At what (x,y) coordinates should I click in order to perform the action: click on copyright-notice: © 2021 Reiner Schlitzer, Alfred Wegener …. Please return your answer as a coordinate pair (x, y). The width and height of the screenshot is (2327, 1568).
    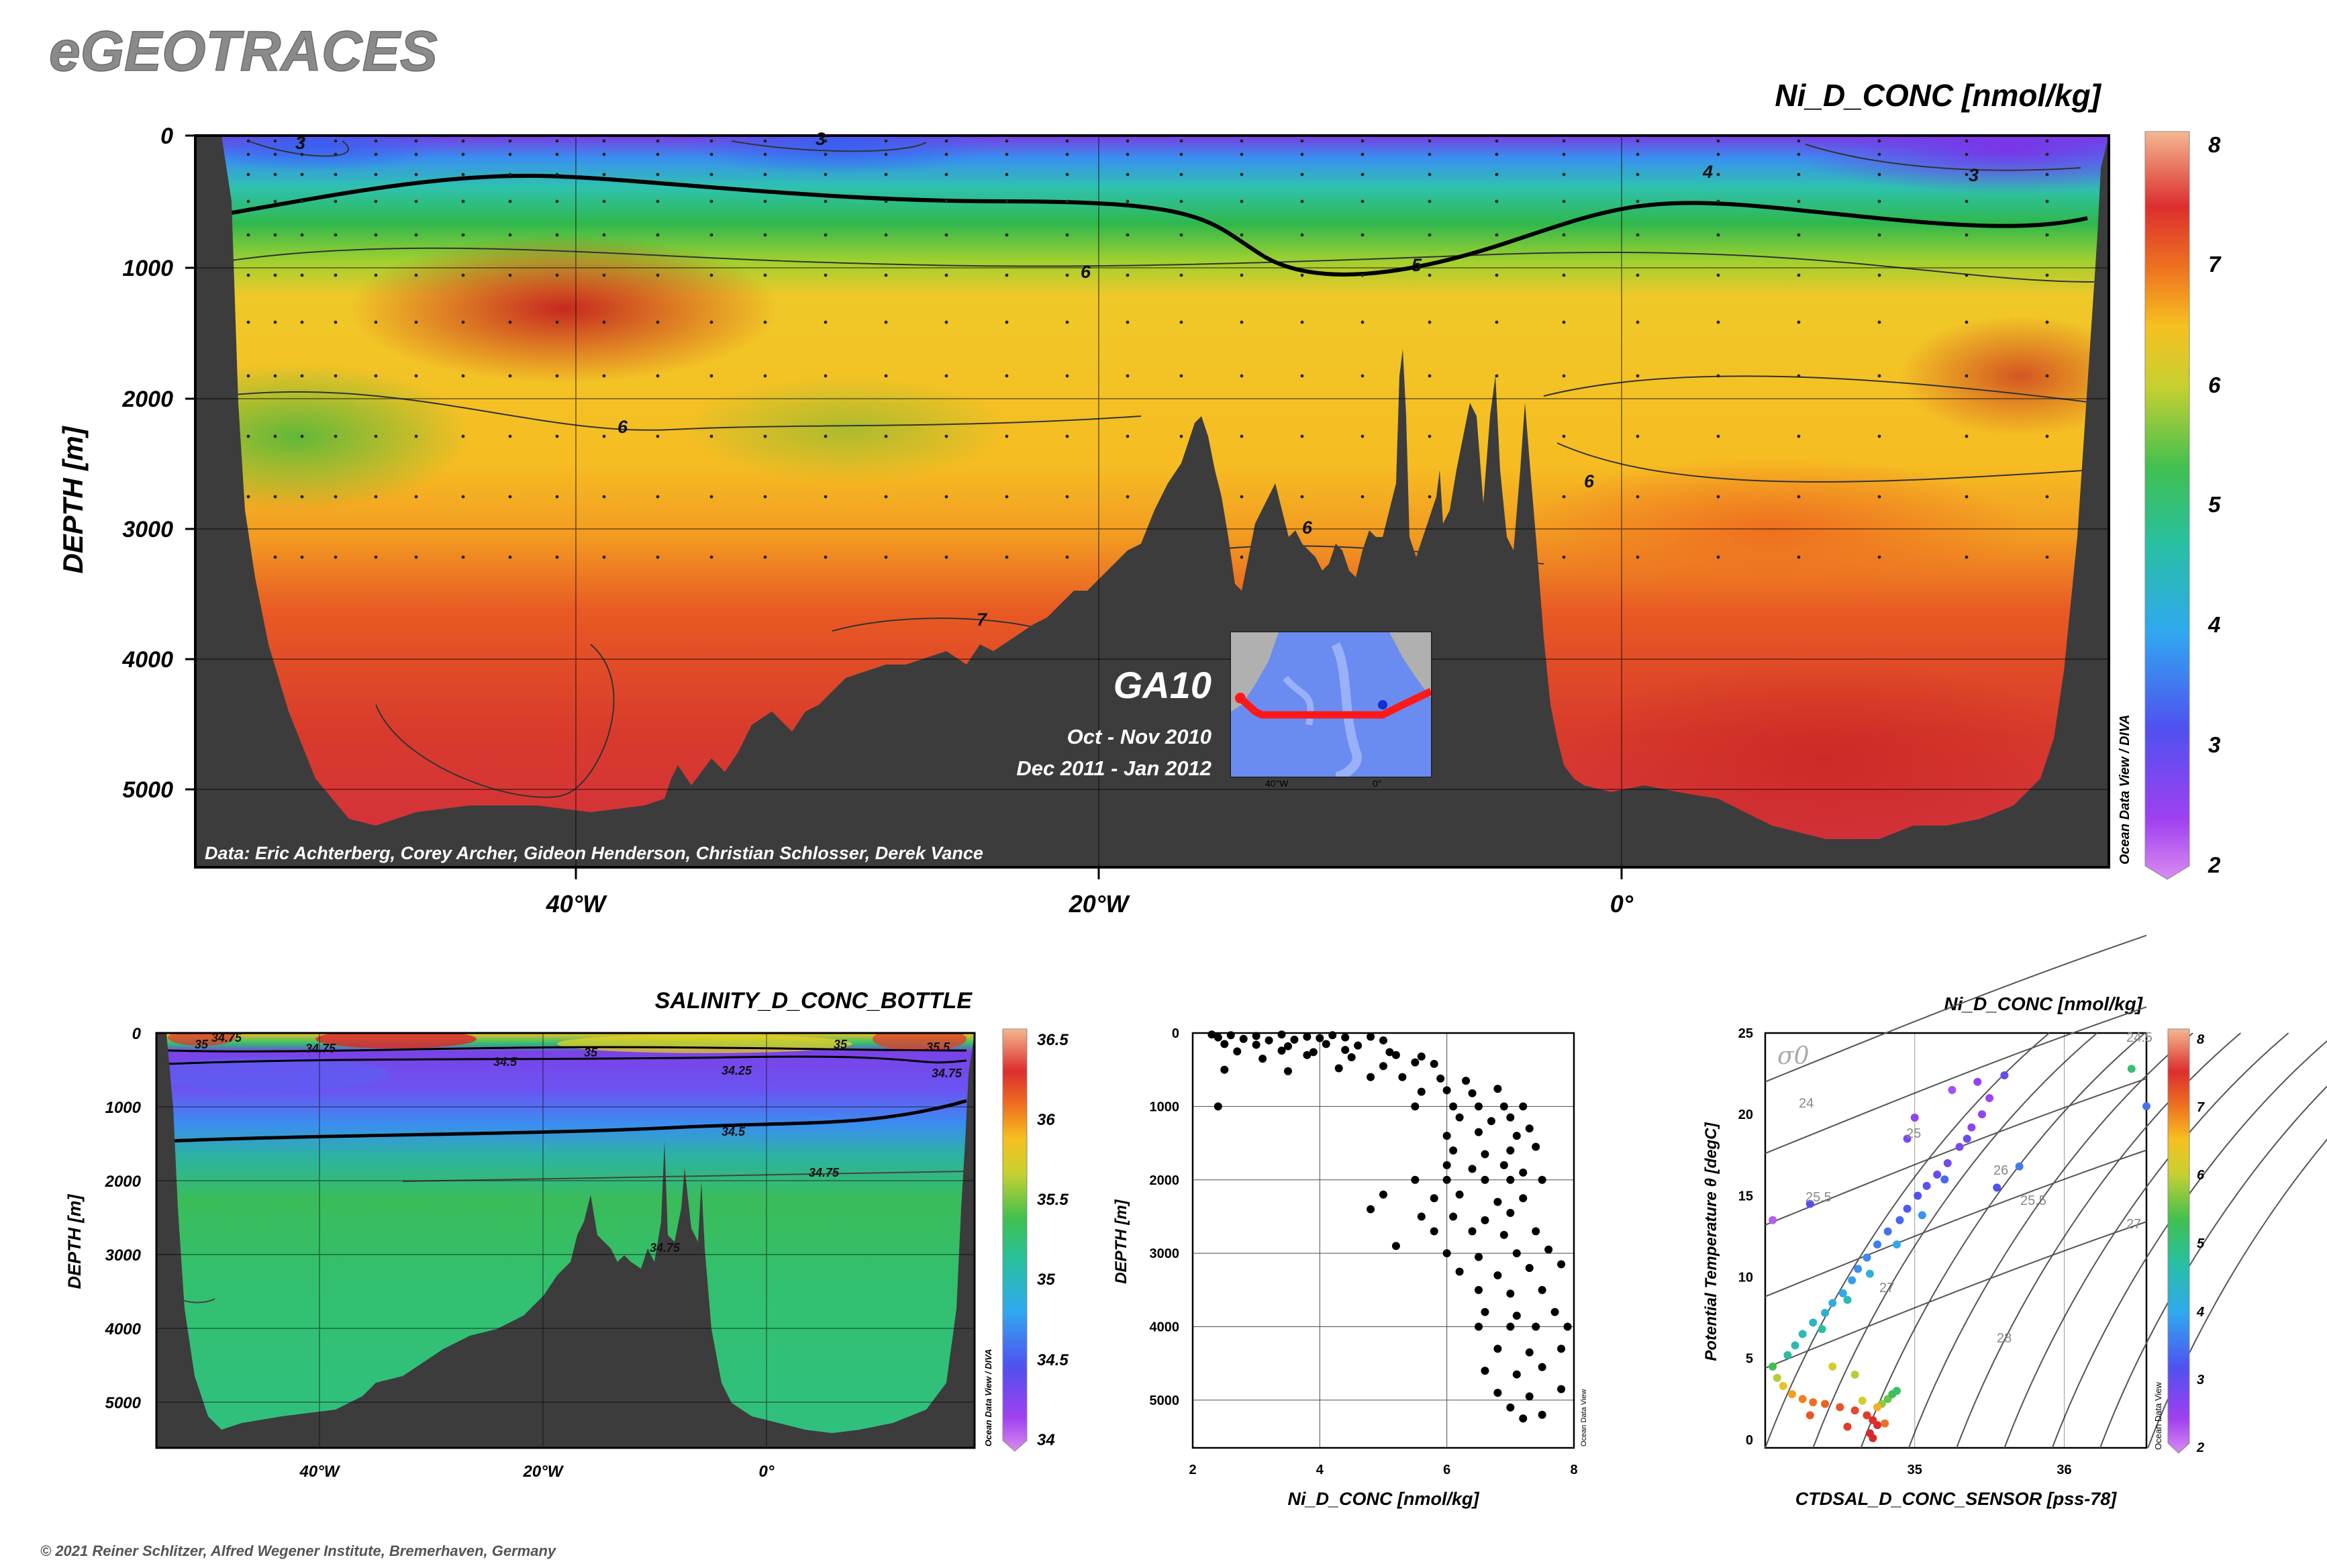
    Looking at the image, I should click on (298, 1551).